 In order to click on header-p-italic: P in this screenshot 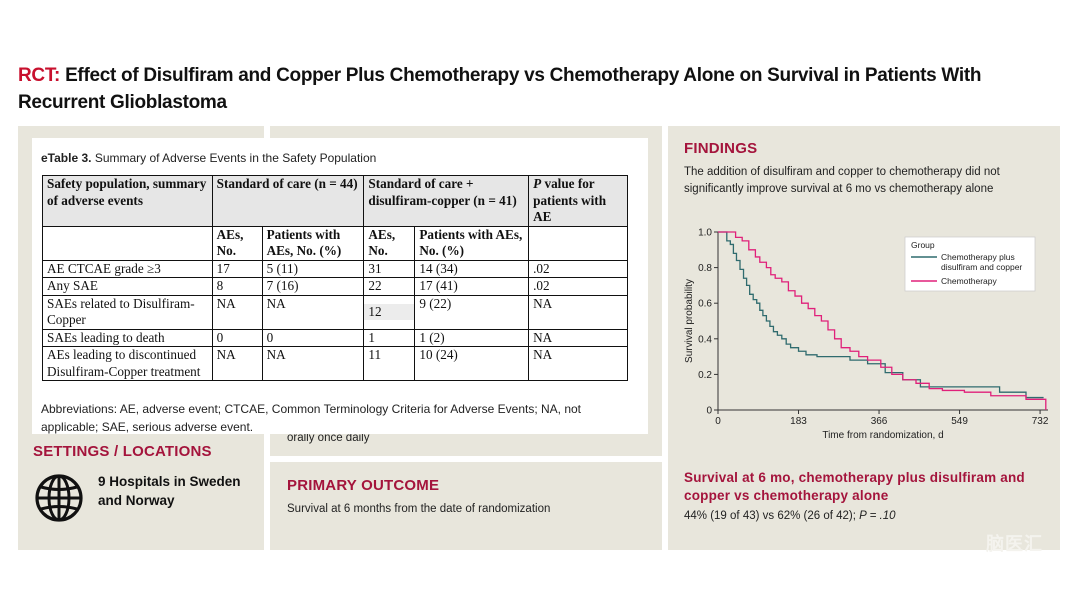, I will do `click(537, 183)`.